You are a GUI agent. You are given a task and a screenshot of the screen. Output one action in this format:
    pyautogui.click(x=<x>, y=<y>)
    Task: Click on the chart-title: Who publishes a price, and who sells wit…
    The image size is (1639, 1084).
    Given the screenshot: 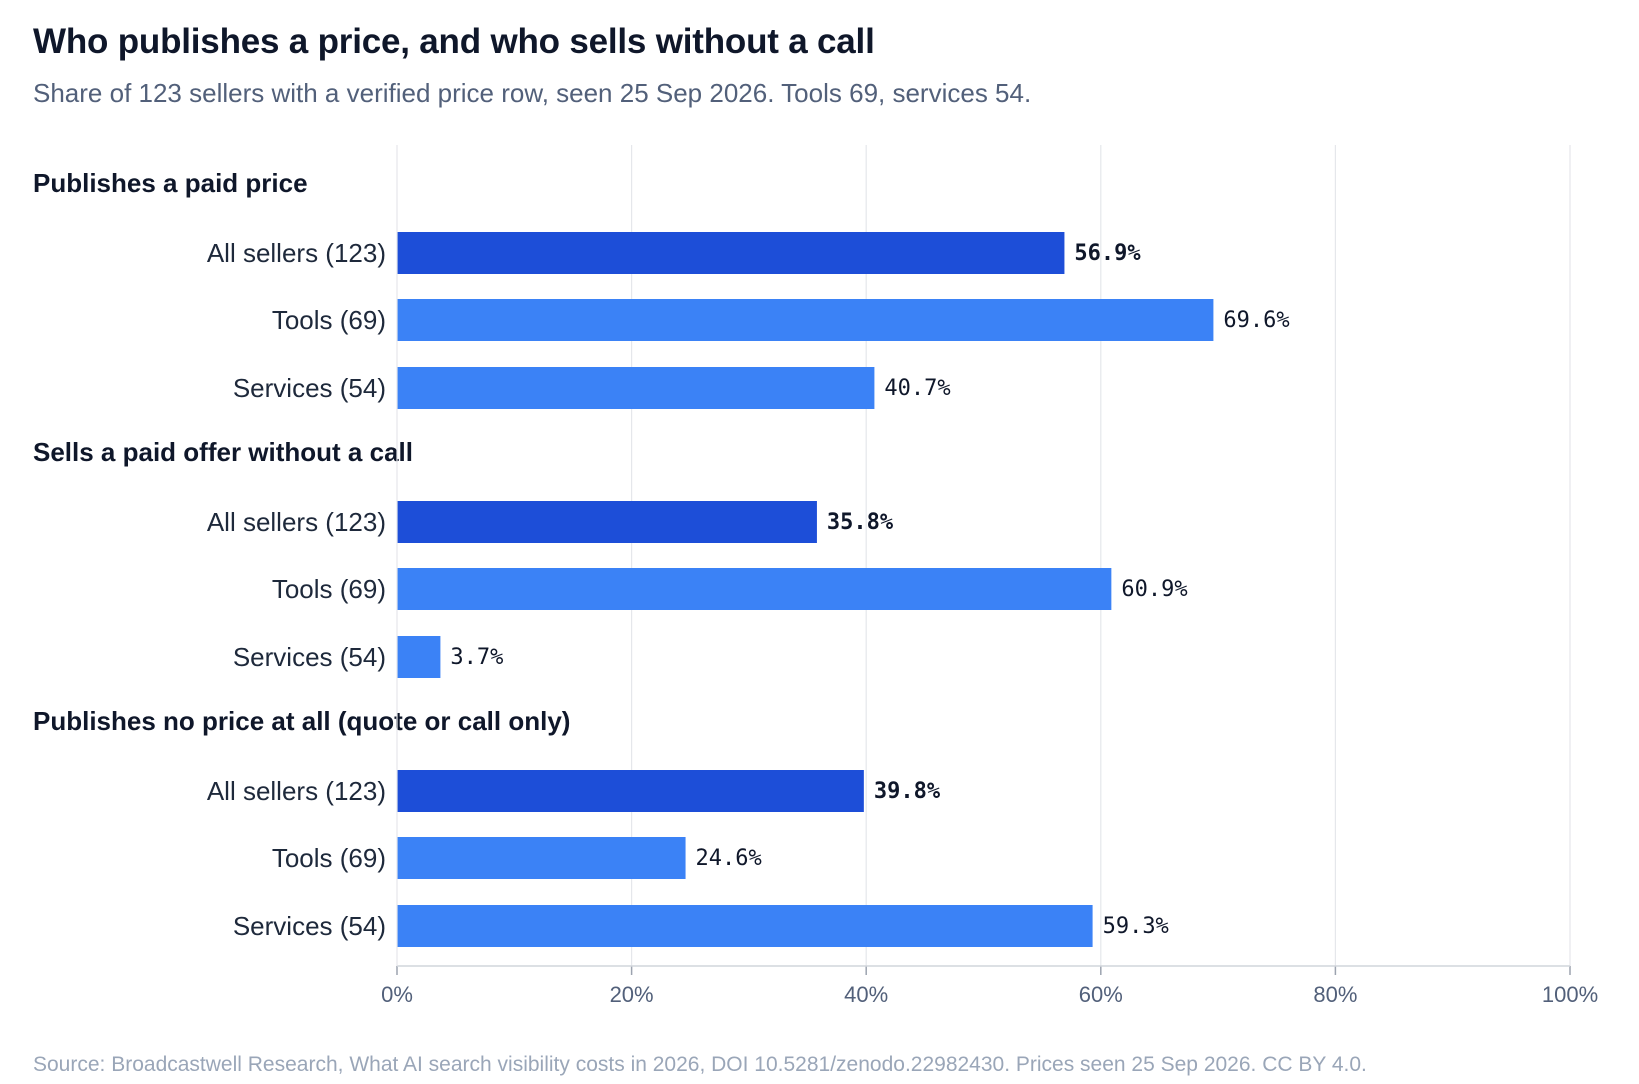 What is the action you would take?
    pyautogui.click(x=454, y=41)
    